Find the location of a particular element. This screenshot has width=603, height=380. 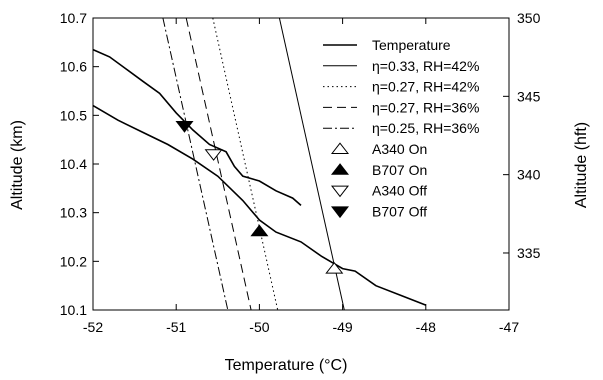

y2-tick-label: 340 is located at coordinates (529, 175).